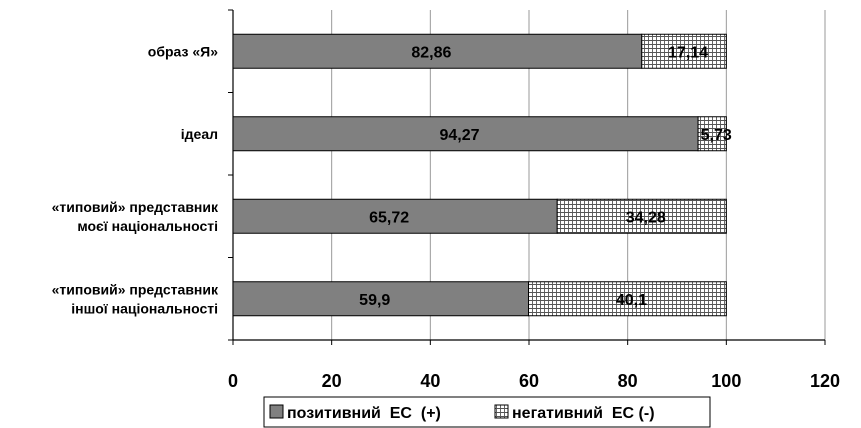 This screenshot has height=428, width=861. What do you see at coordinates (430, 381) in the screenshot?
I see `x-tick-label: 40` at bounding box center [430, 381].